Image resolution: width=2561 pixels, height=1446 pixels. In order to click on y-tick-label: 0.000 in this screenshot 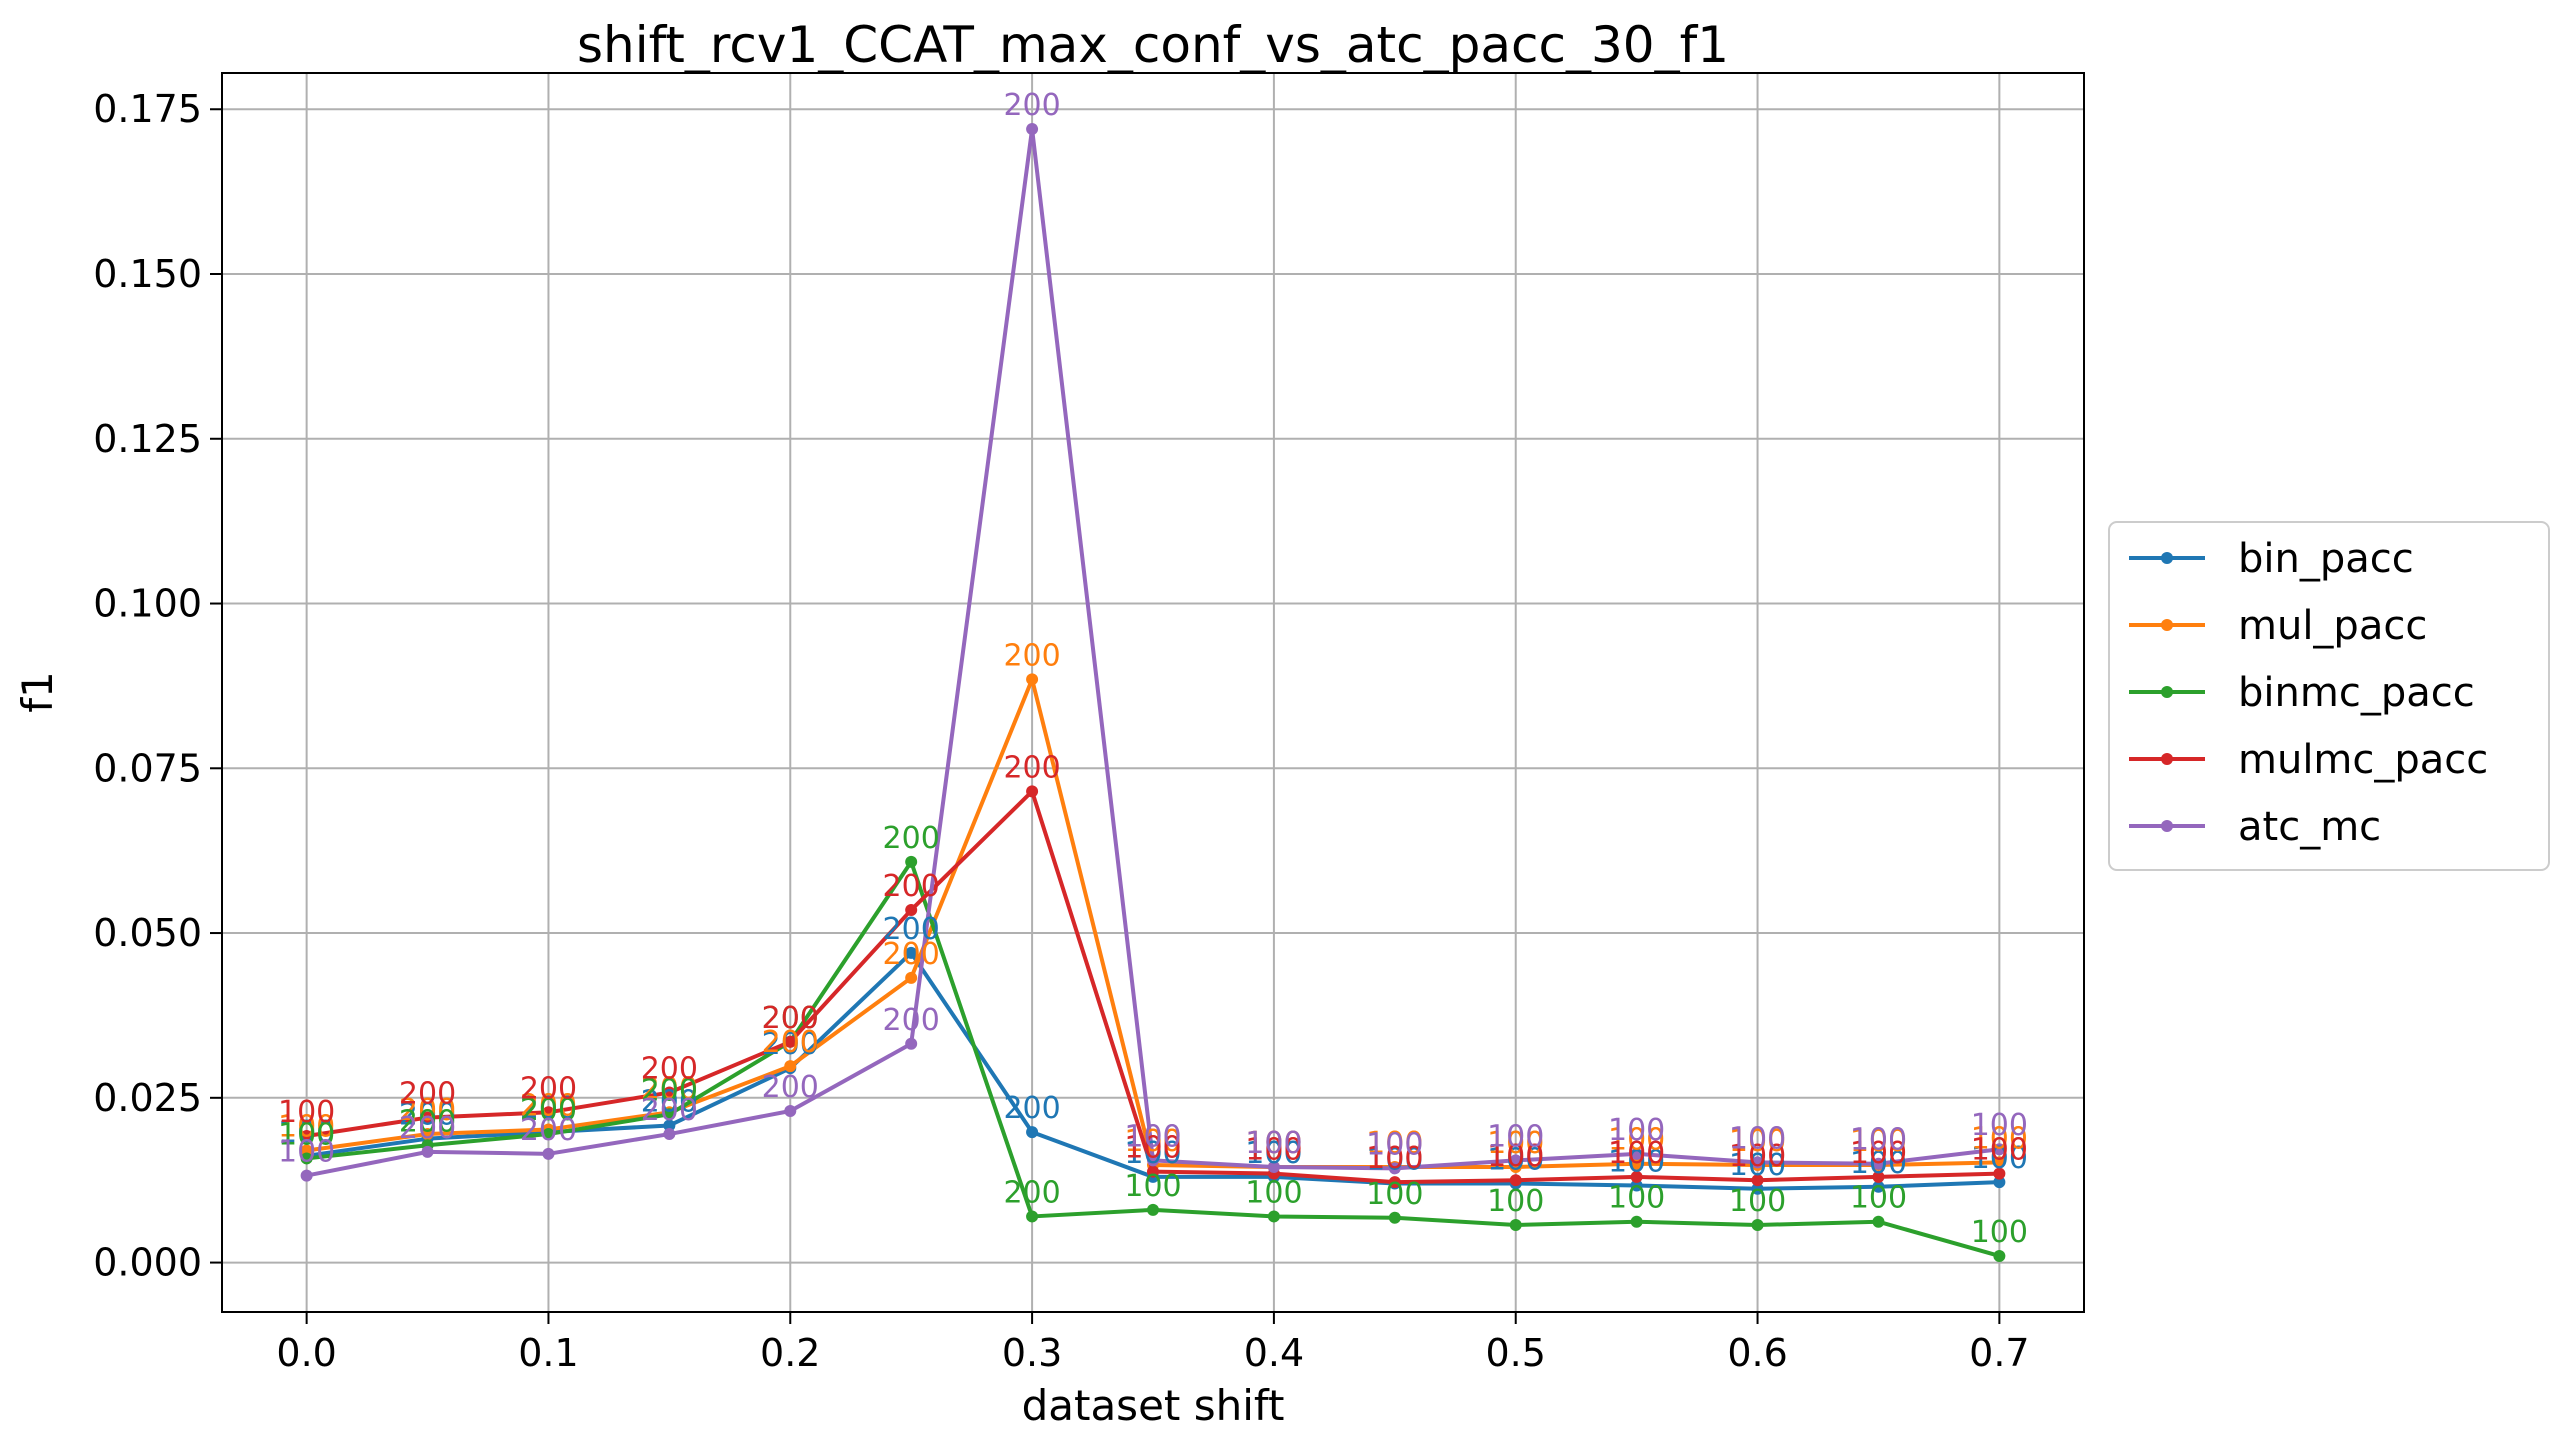, I will do `click(147, 1263)`.